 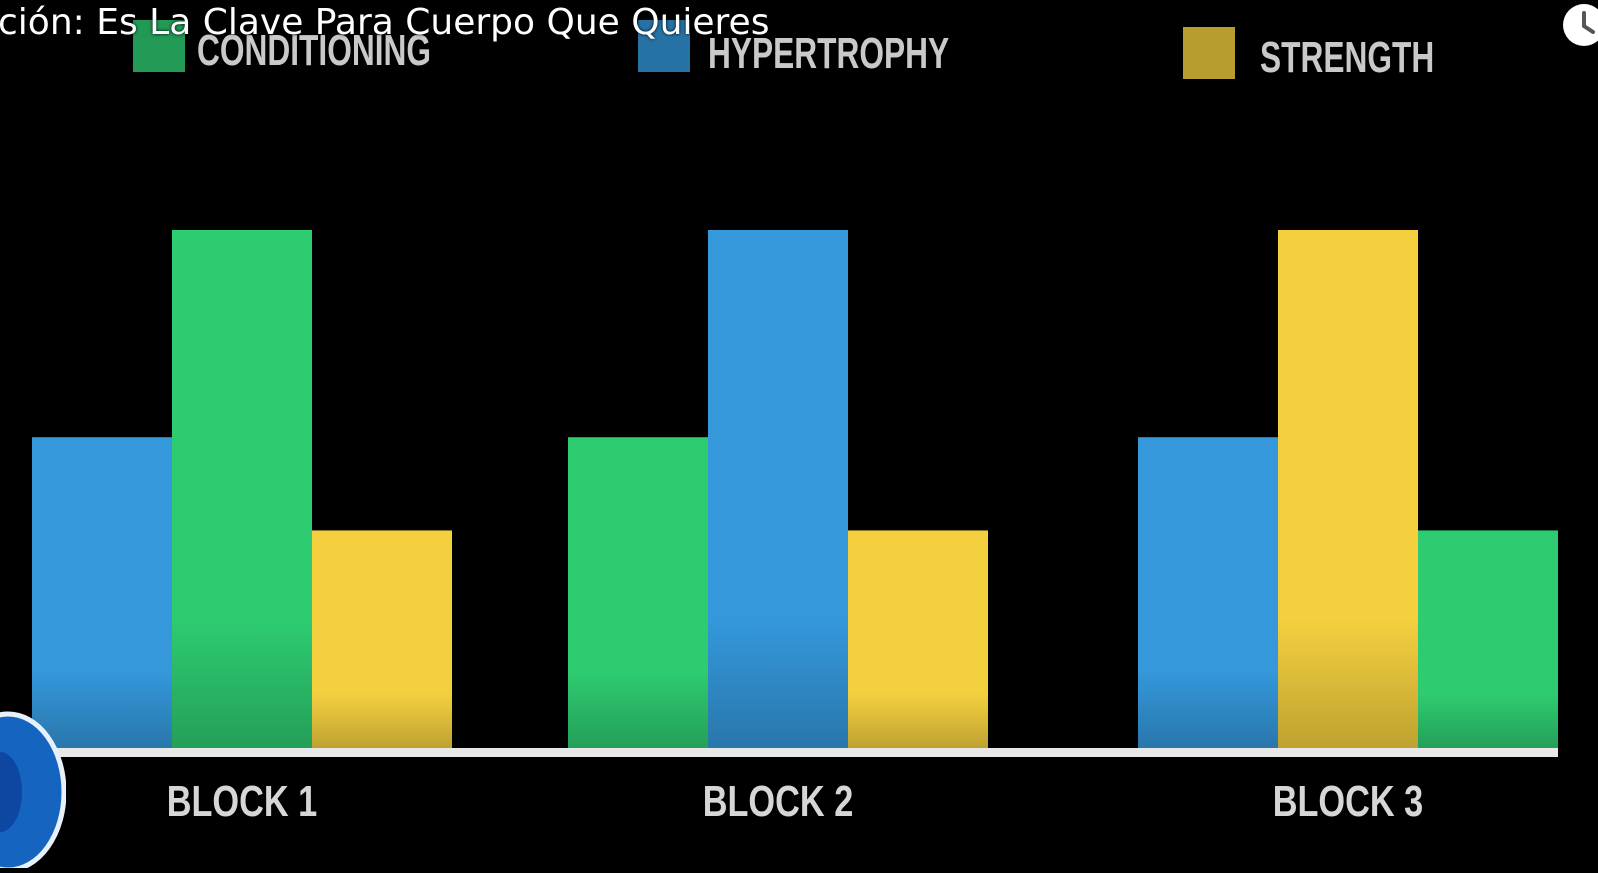 I want to click on legend-label-conditioning: CONDITIONING, so click(x=314, y=50).